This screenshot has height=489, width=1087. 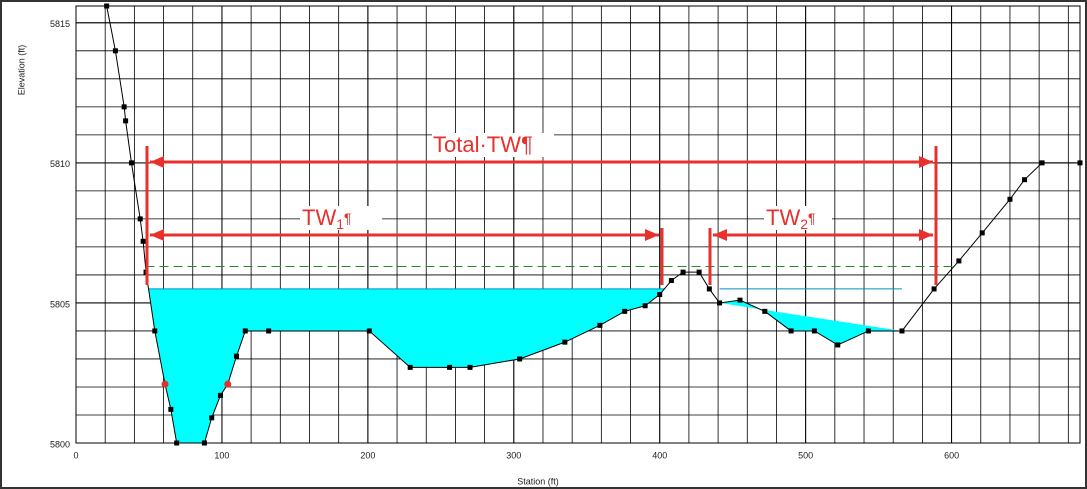 What do you see at coordinates (327, 218) in the screenshot?
I see `annotation: TW1¶` at bounding box center [327, 218].